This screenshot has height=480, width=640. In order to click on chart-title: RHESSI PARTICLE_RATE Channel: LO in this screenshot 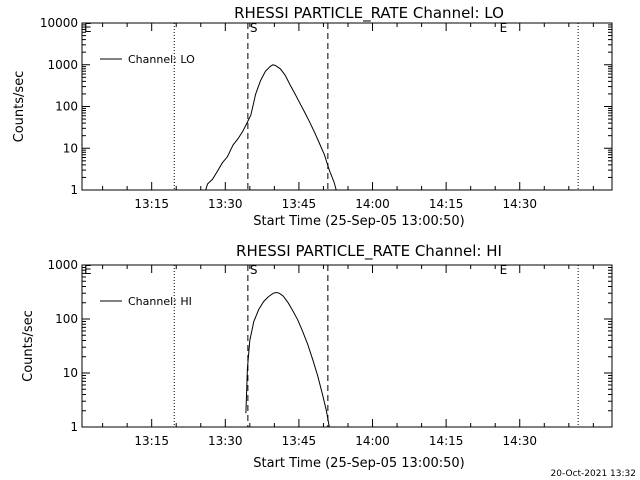, I will do `click(369, 13)`.